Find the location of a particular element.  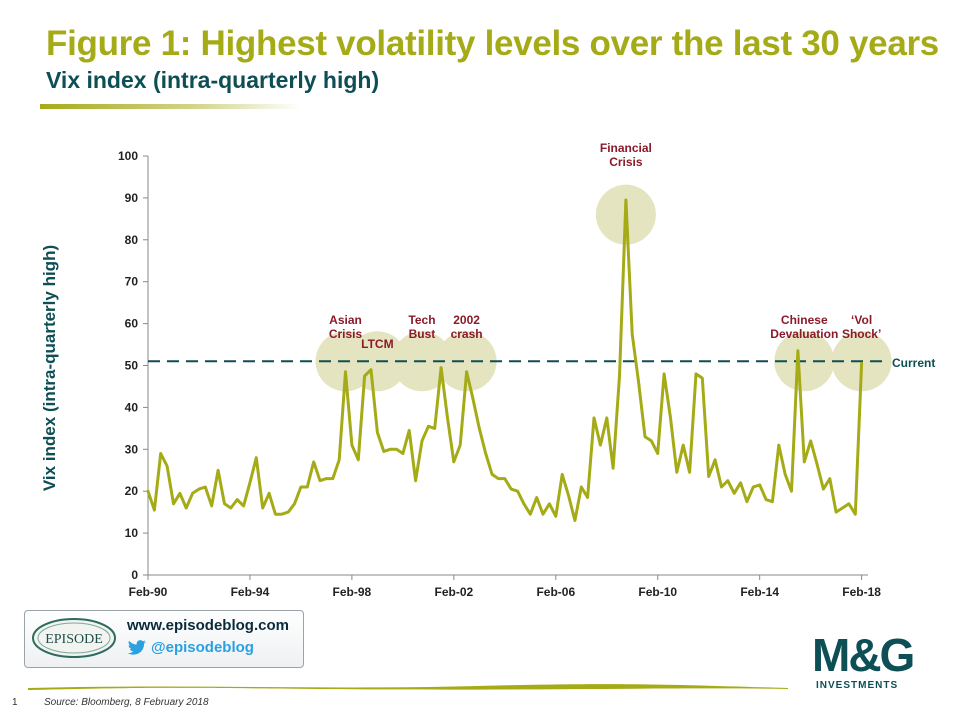

x-tick-label-6: Feb-14 is located at coordinates (759, 592).